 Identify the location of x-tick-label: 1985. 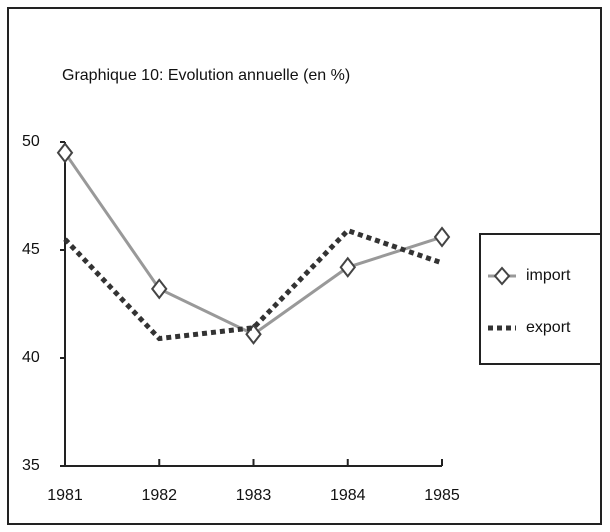
(442, 495).